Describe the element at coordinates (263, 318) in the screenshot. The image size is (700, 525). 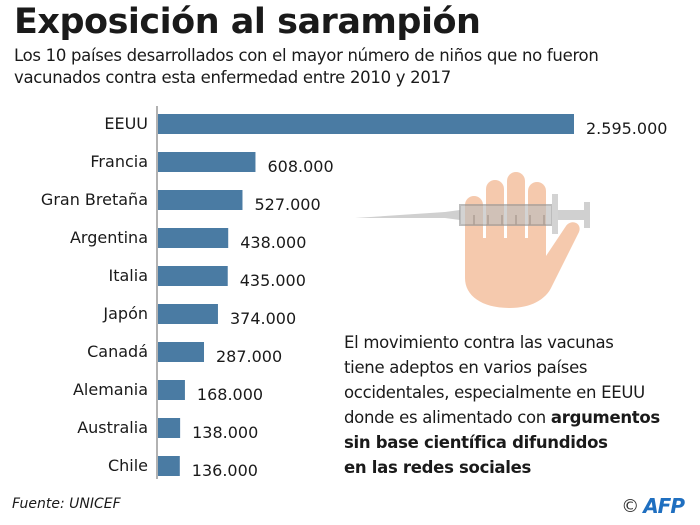
I see `value-label: 374.000` at that location.